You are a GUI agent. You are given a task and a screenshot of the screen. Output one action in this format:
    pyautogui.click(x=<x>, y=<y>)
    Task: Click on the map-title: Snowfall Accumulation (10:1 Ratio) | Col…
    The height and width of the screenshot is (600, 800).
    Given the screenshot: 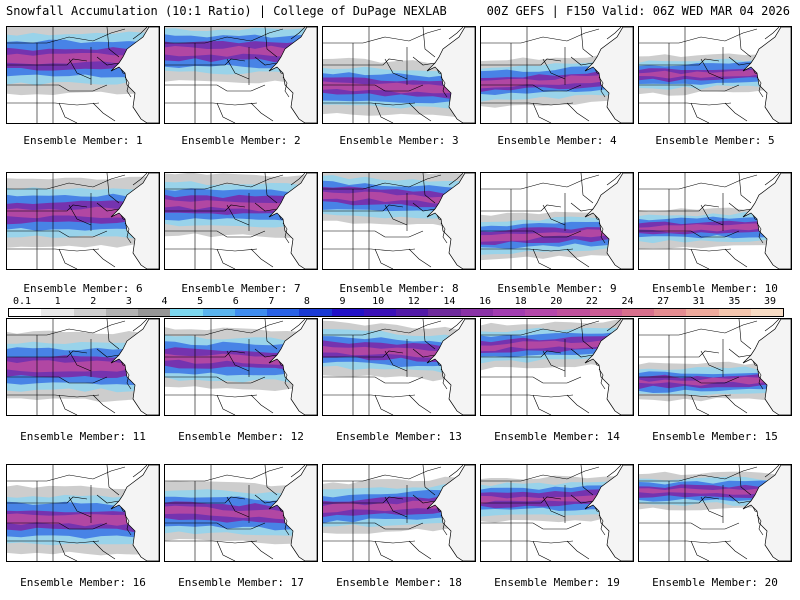 What is the action you would take?
    pyautogui.click(x=226, y=11)
    